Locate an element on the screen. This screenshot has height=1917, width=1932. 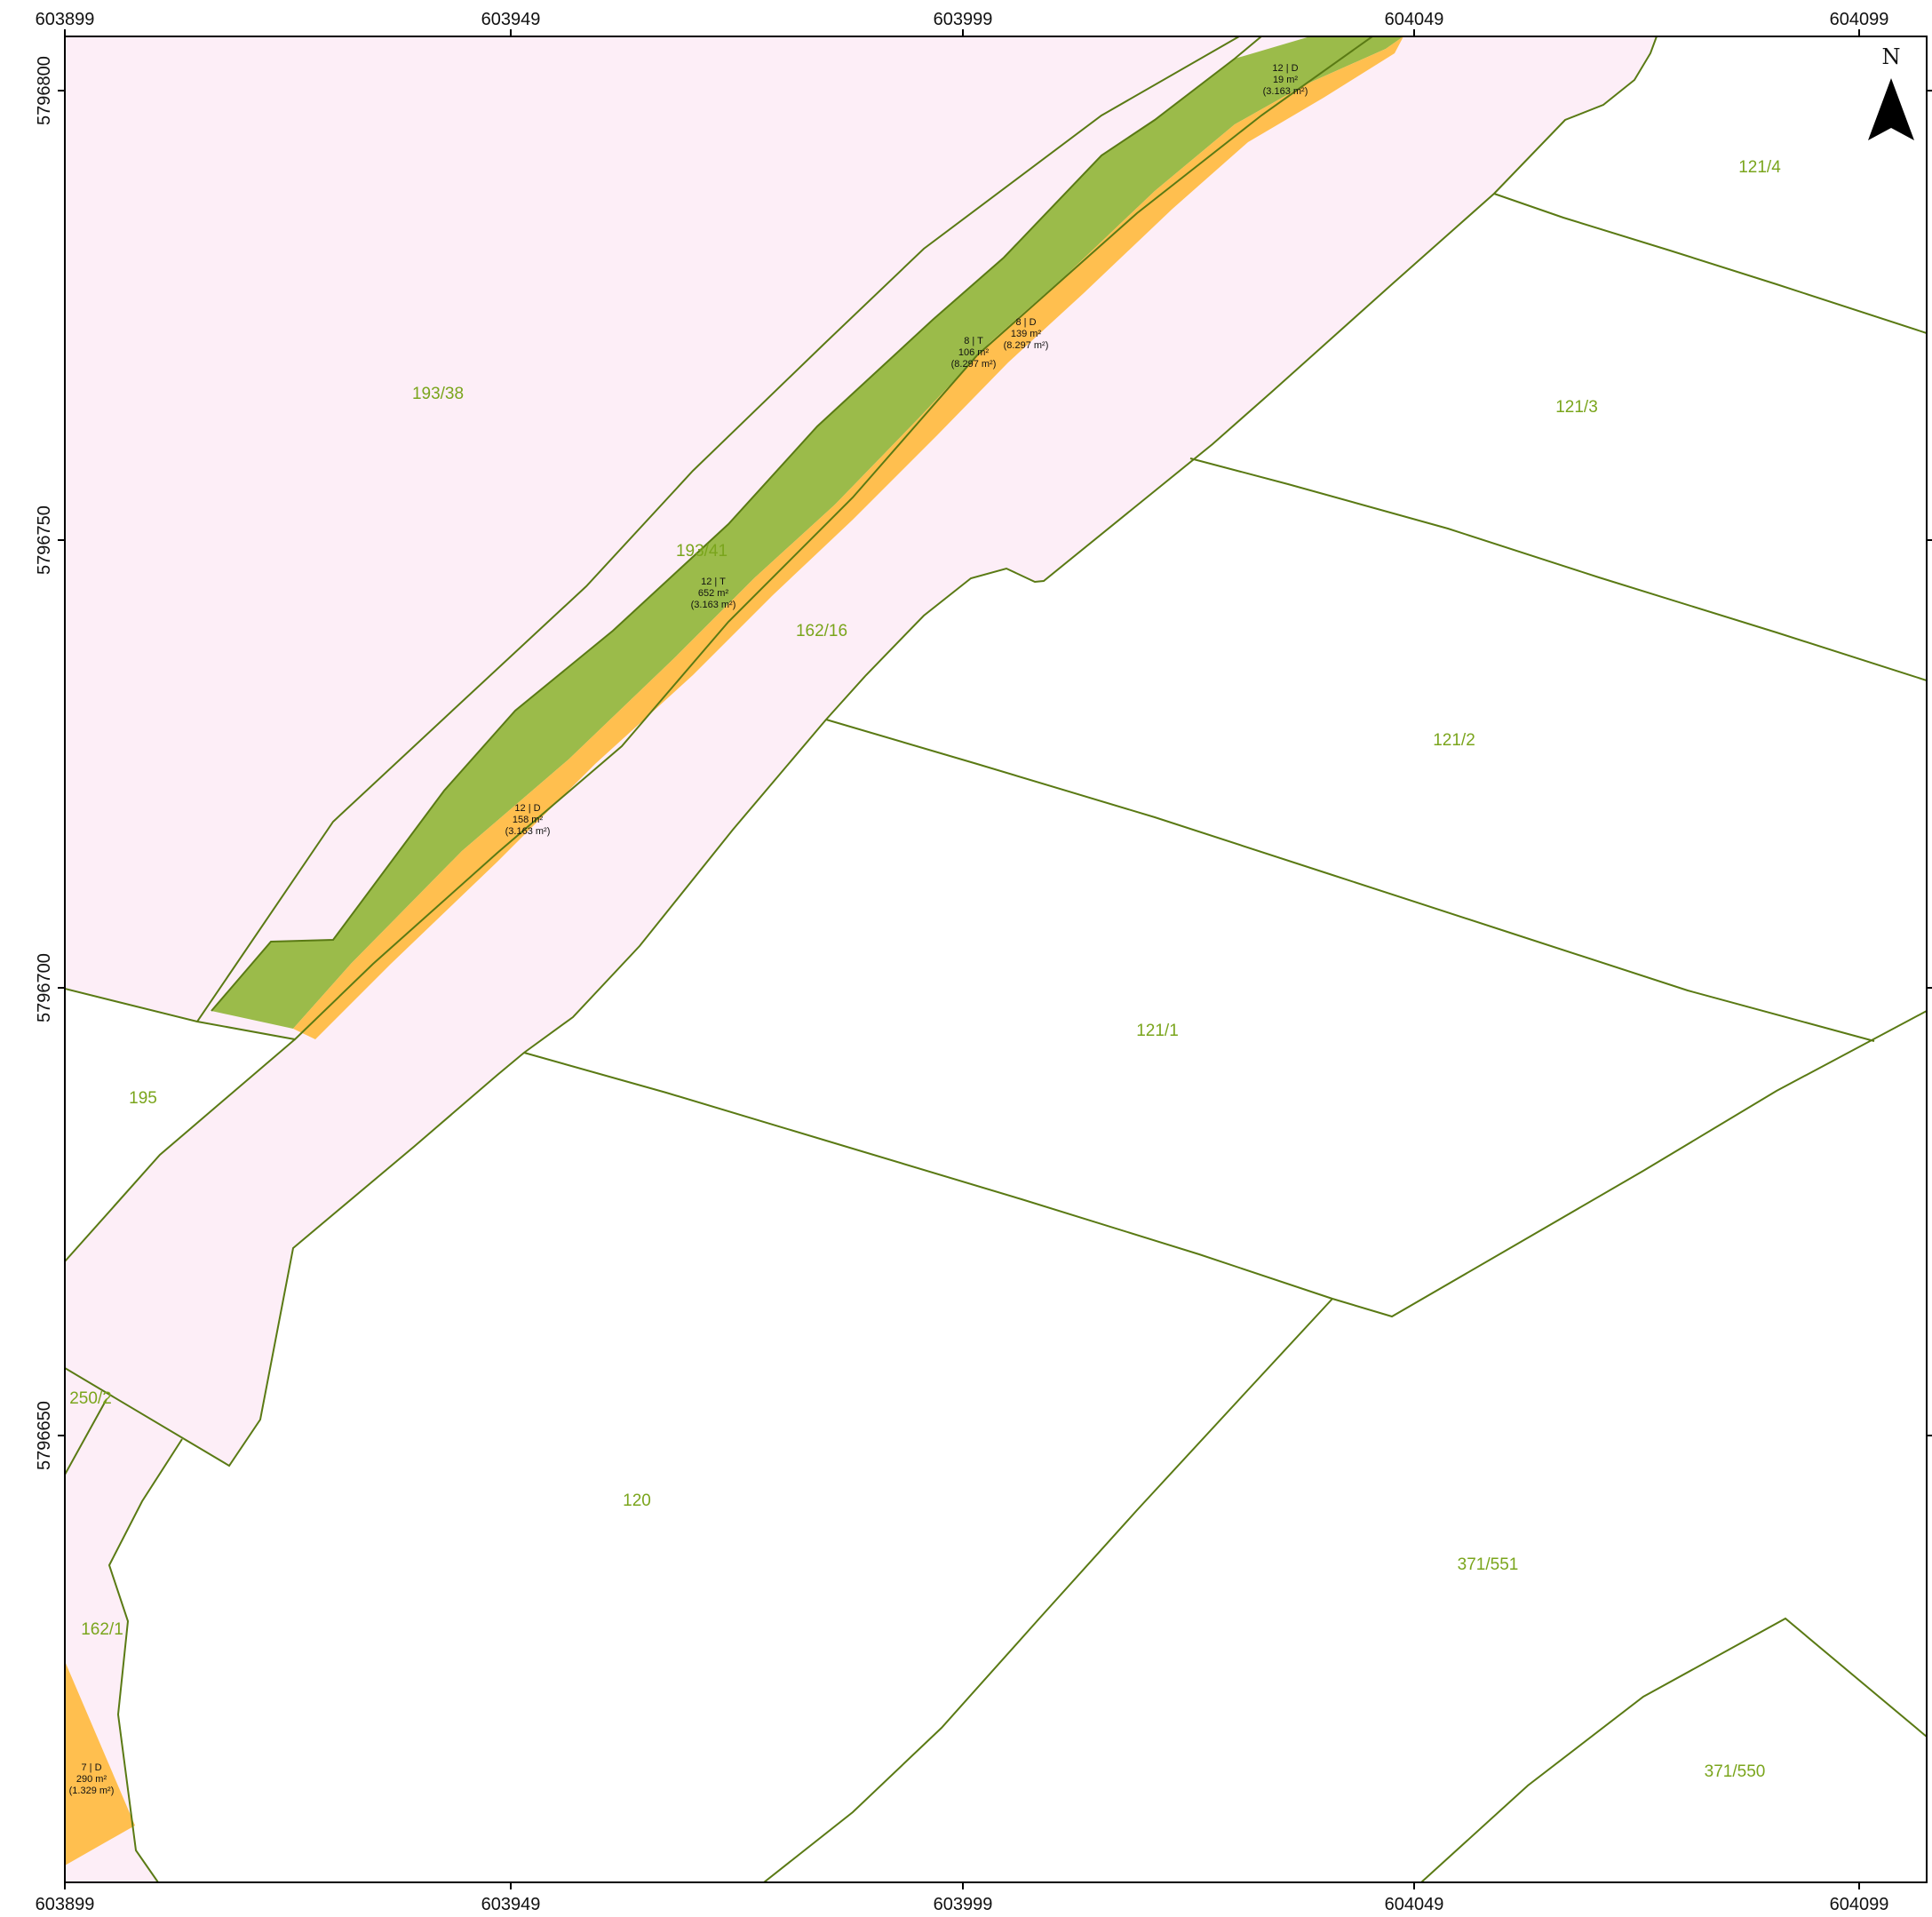
area-label: 8 | D 139 m² (8.297 m²) is located at coordinates (1026, 334).